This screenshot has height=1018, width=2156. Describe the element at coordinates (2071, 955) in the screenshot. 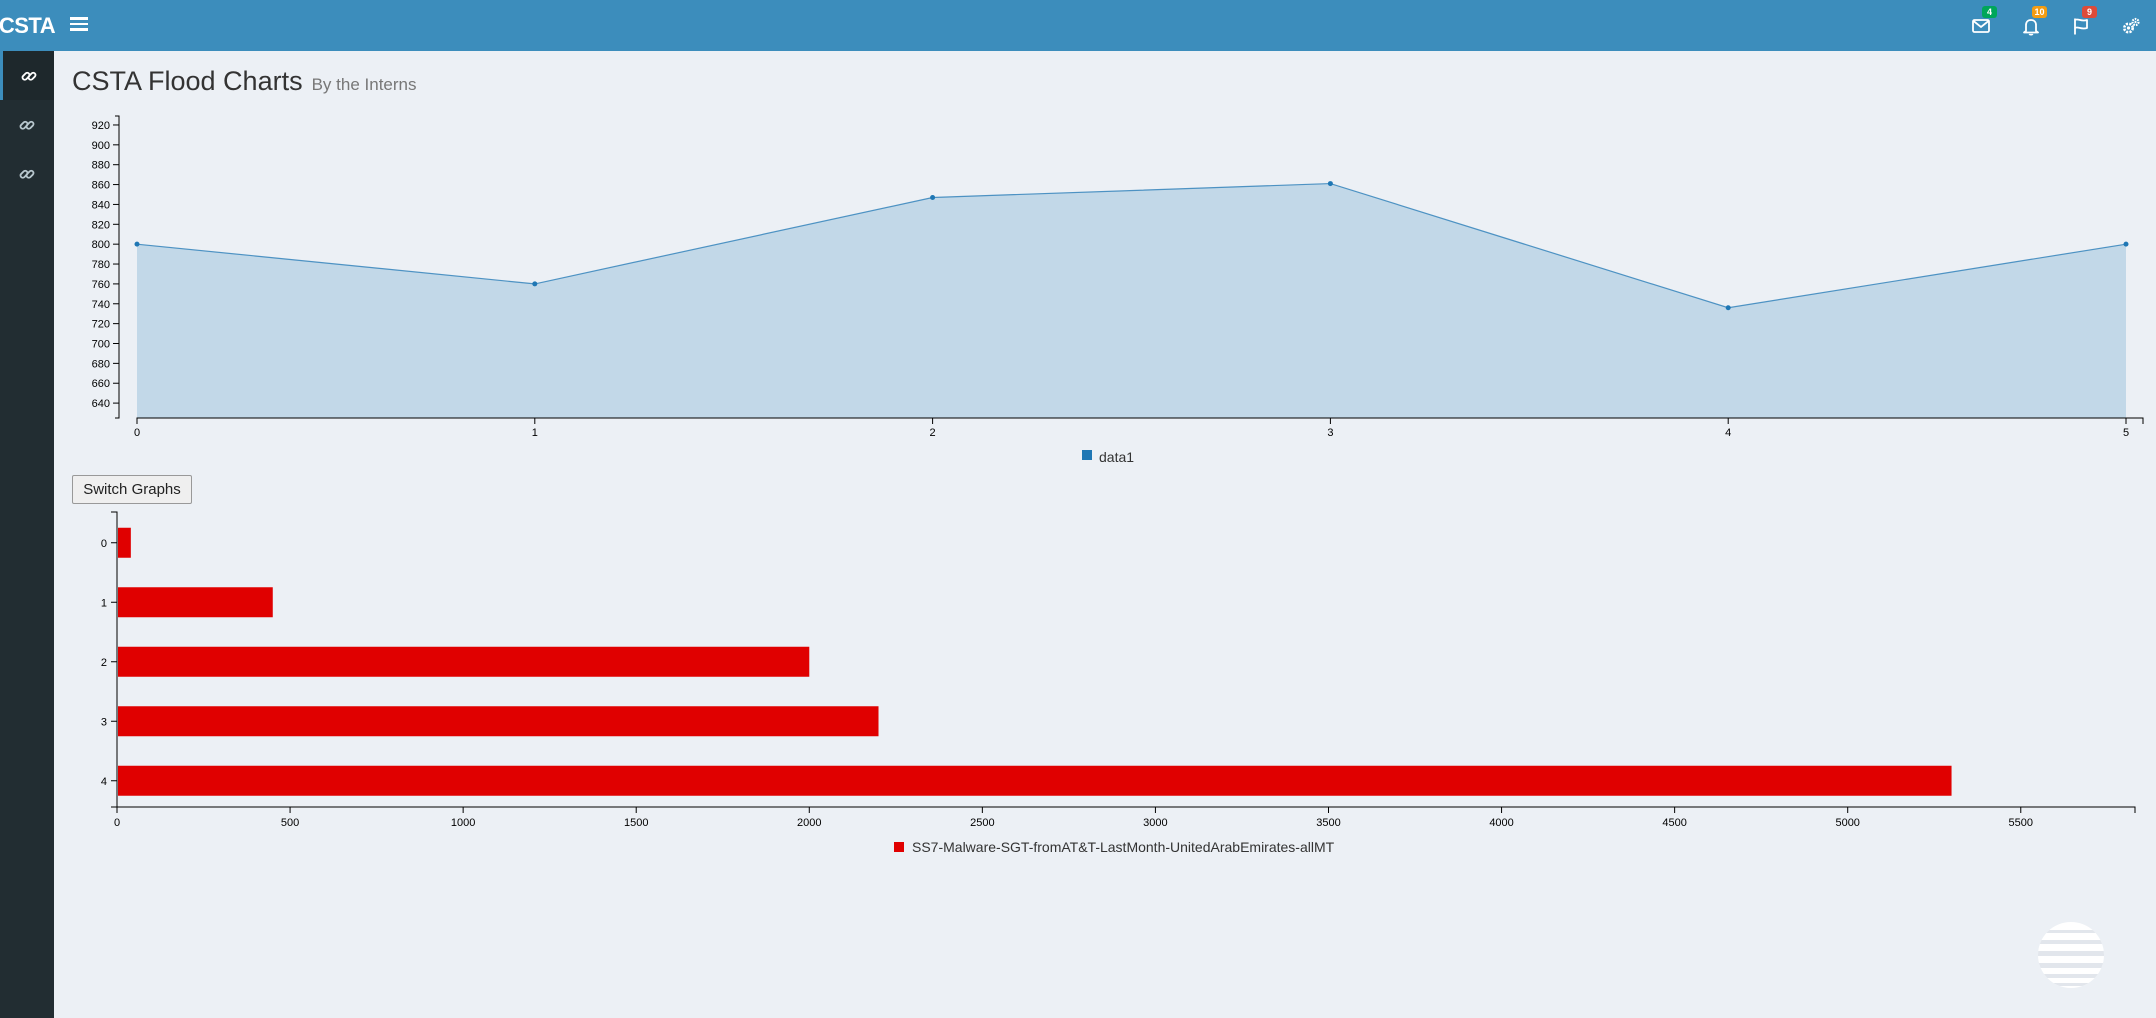

I see `att-globe-logo` at that location.